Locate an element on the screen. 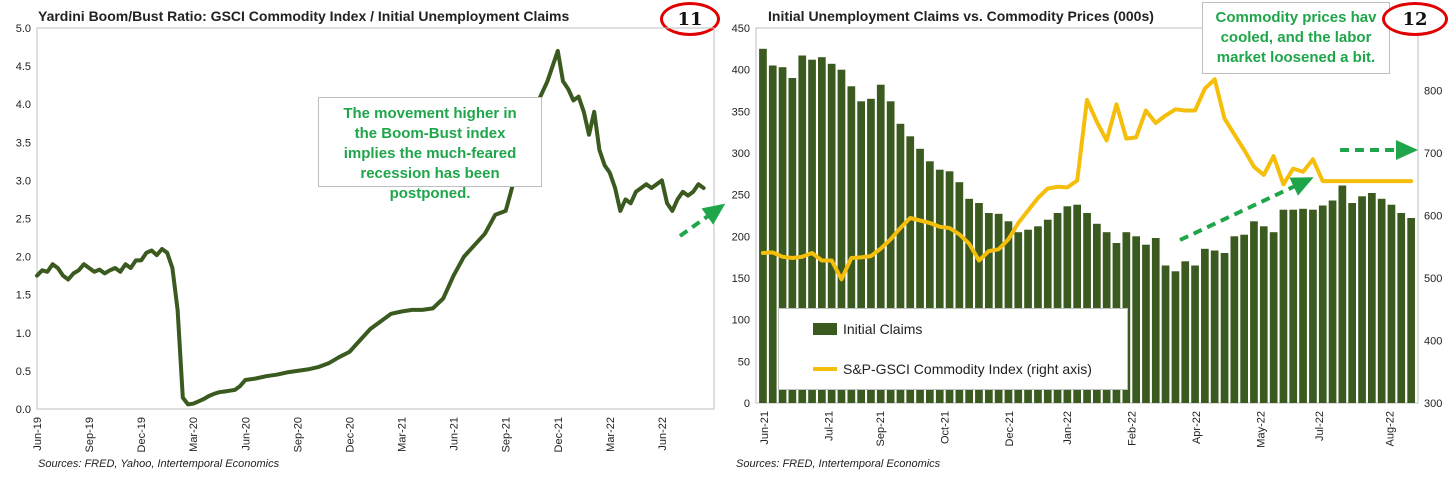  legend-swatch-line is located at coordinates (825, 369).